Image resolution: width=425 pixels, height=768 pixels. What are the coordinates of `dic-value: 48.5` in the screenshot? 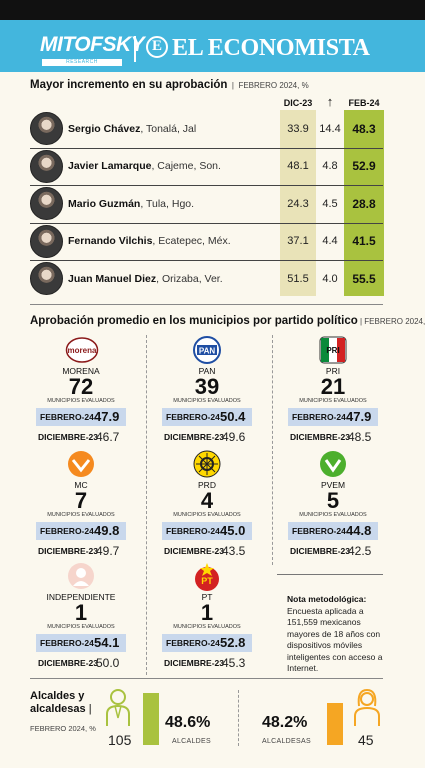 It's located at (360, 437).